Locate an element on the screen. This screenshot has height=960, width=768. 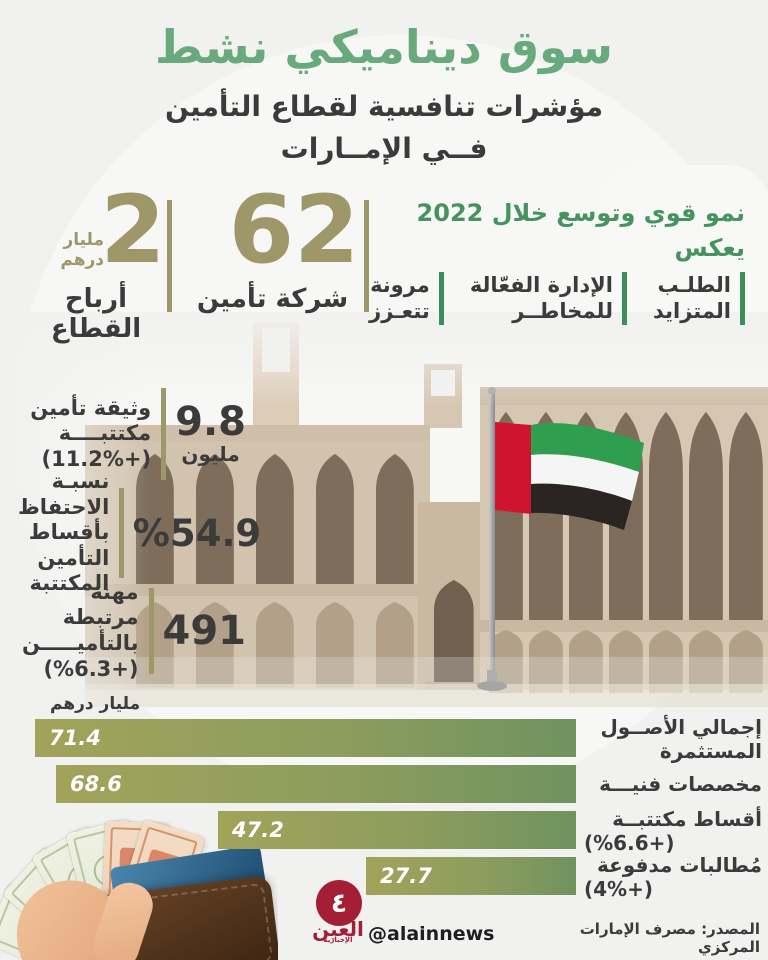
subtitle-line1: مؤشرات تنافسية لقطاع التأمين is located at coordinates (384, 106).